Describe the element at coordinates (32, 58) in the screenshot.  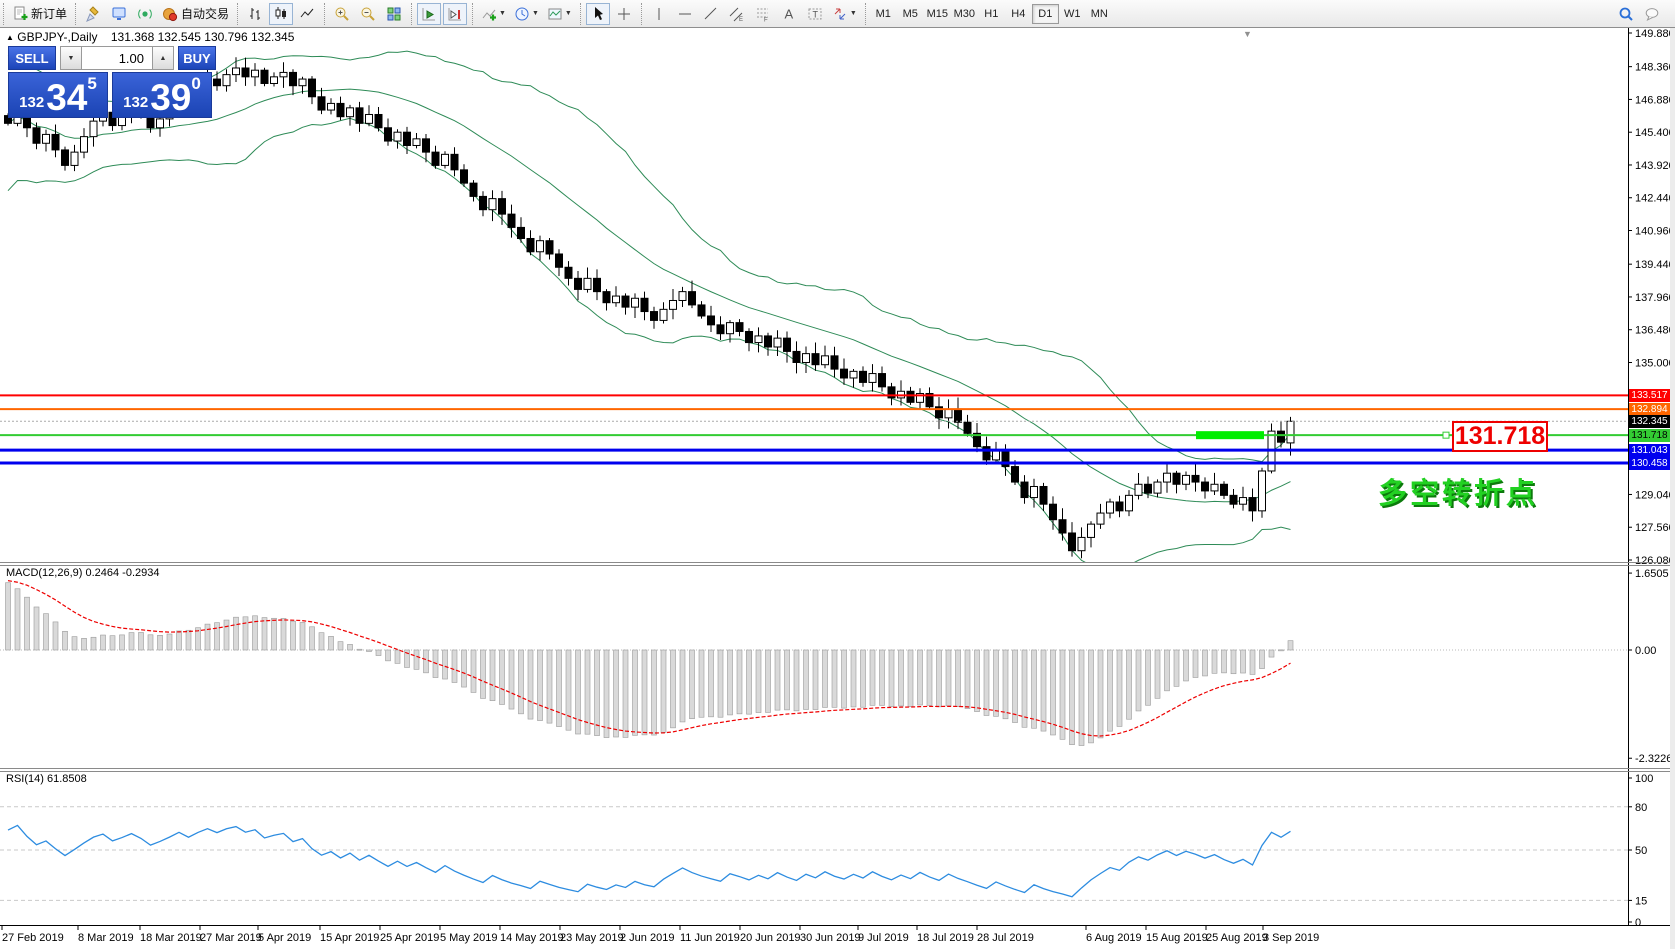
I see `sell-button: SELL` at that location.